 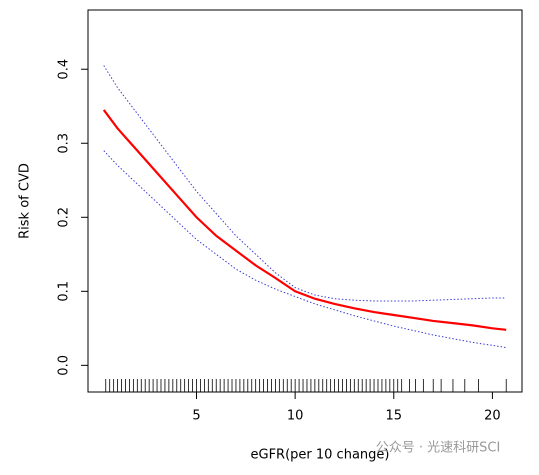 What do you see at coordinates (196, 416) in the screenshot?
I see `x-tick-label: 5` at bounding box center [196, 416].